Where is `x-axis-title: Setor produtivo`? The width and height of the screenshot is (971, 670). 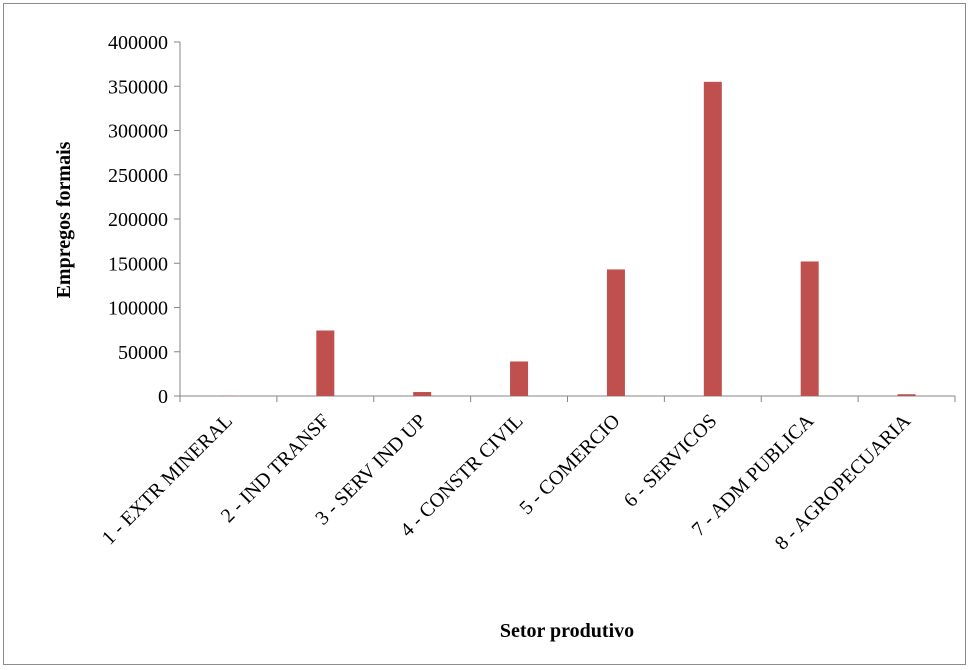
x-axis-title: Setor produtivo is located at coordinates (567, 631).